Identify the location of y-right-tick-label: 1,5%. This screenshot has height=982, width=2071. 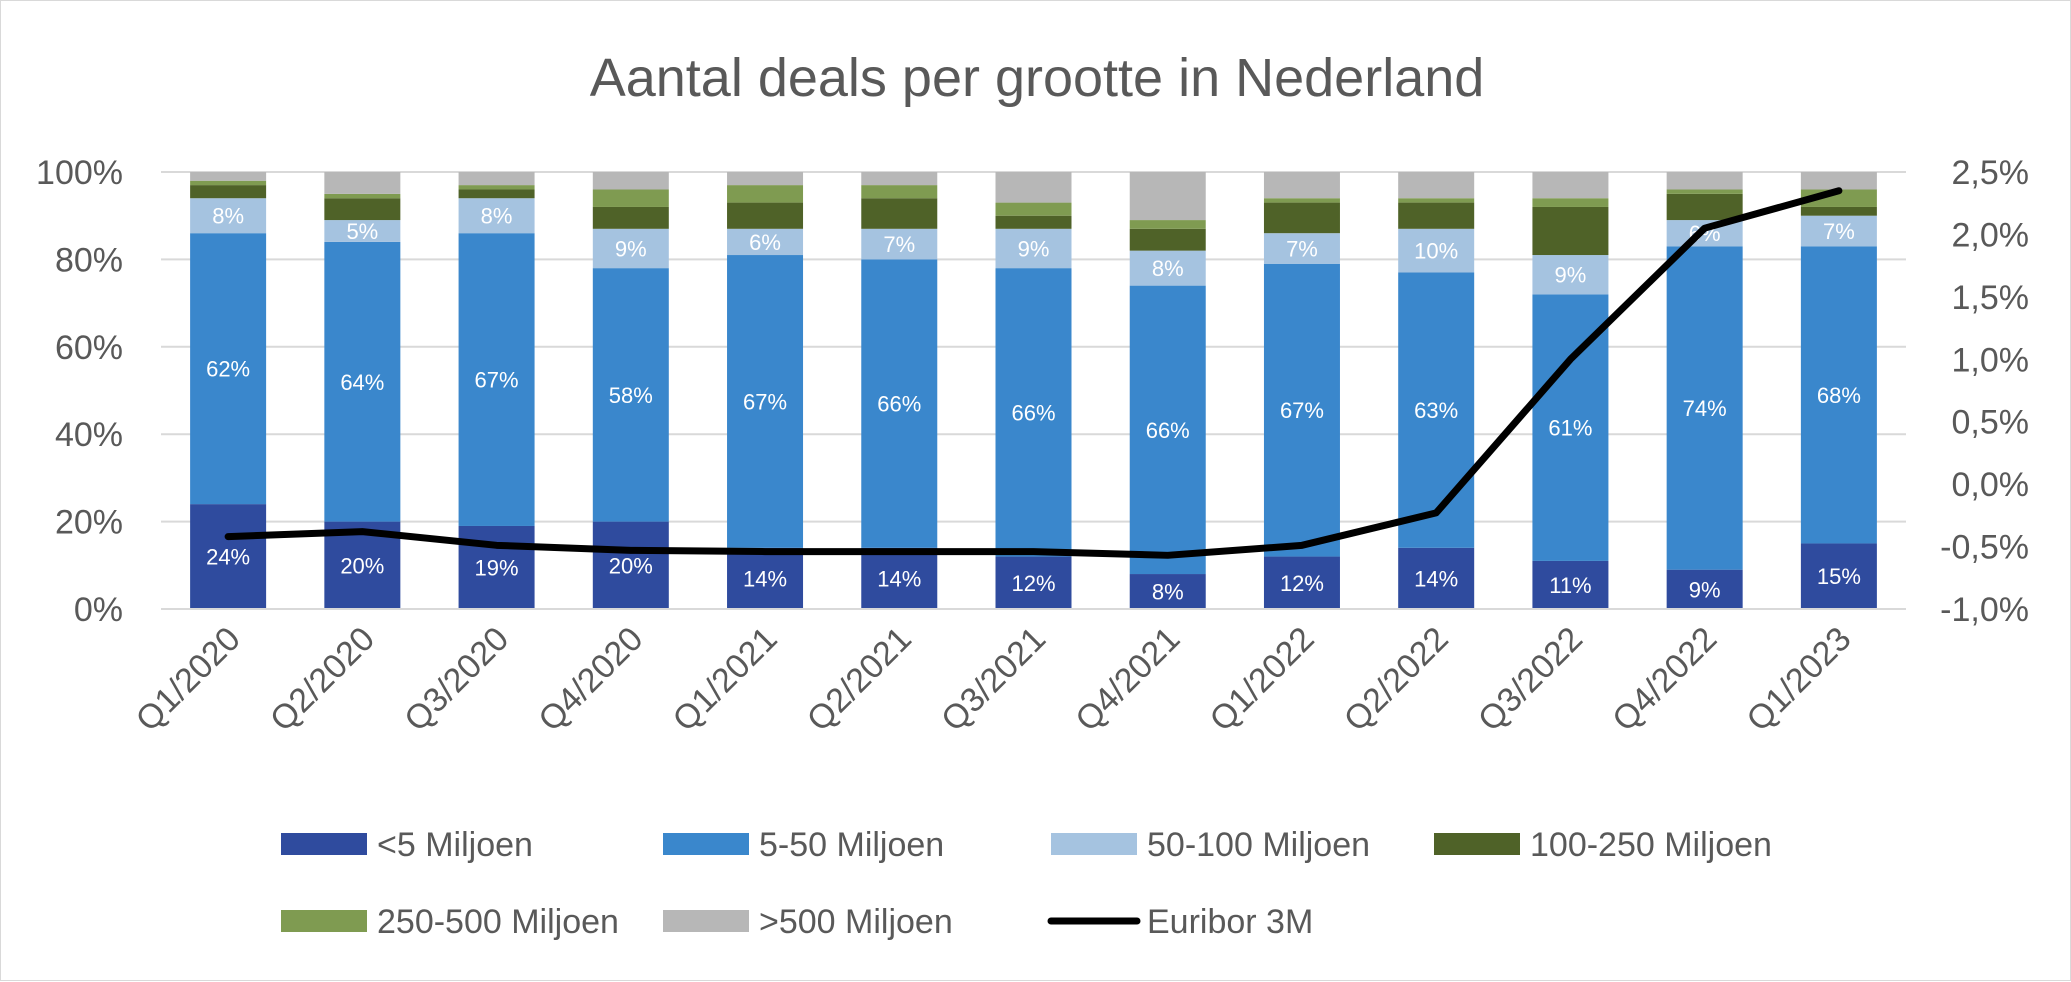
(1991, 298).